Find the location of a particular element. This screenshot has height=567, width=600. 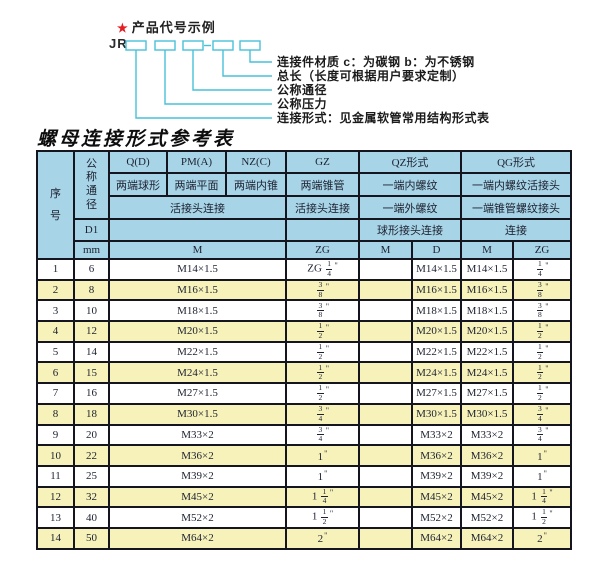

diagram-heading-text: 产品代号示例 is located at coordinates (173, 27).